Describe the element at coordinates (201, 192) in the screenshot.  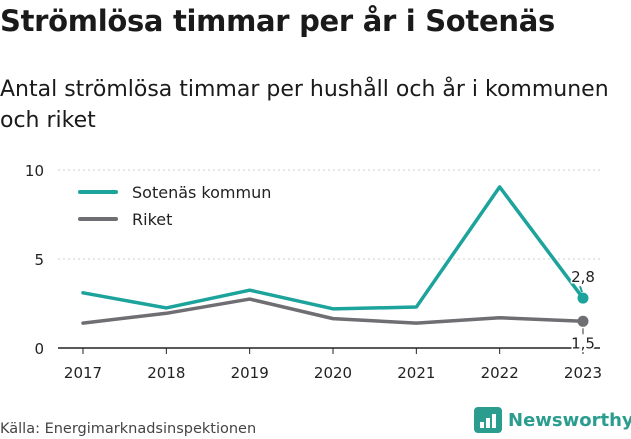
I see `legend-label-0: Sotenäs kommun` at that location.